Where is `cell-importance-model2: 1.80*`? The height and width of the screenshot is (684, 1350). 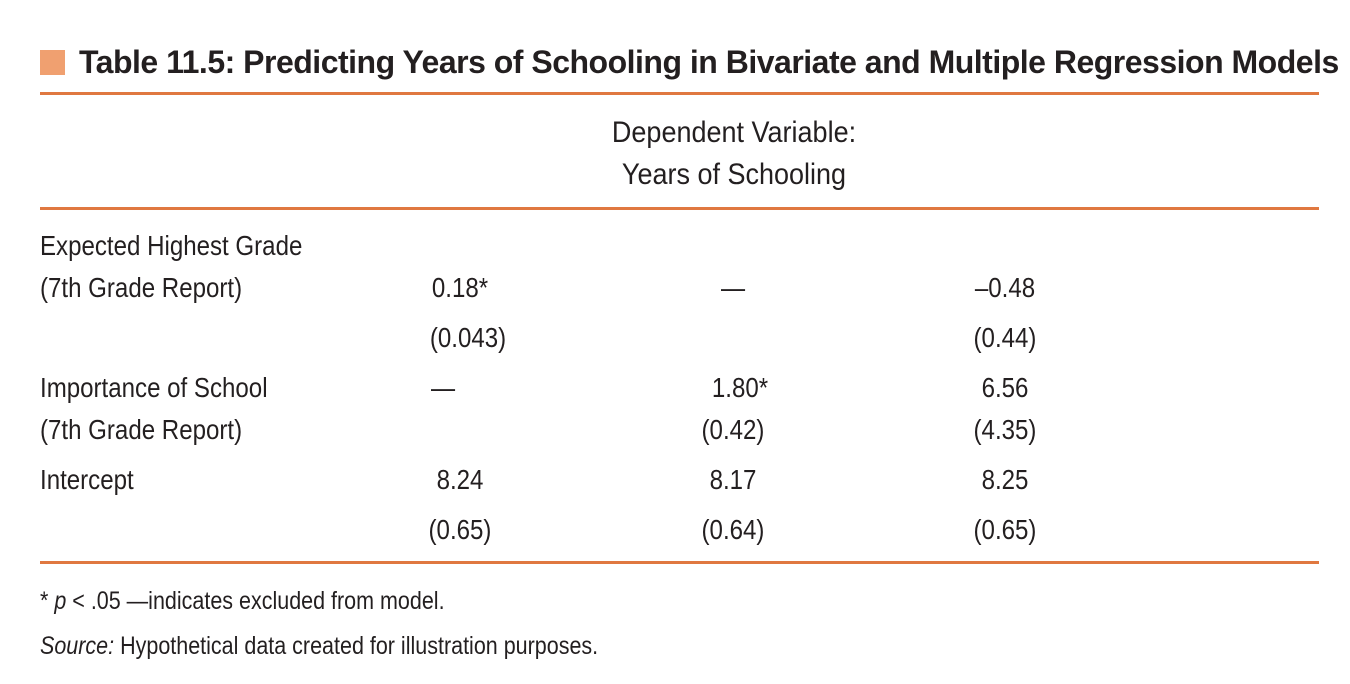 cell-importance-model2: 1.80* is located at coordinates (740, 387).